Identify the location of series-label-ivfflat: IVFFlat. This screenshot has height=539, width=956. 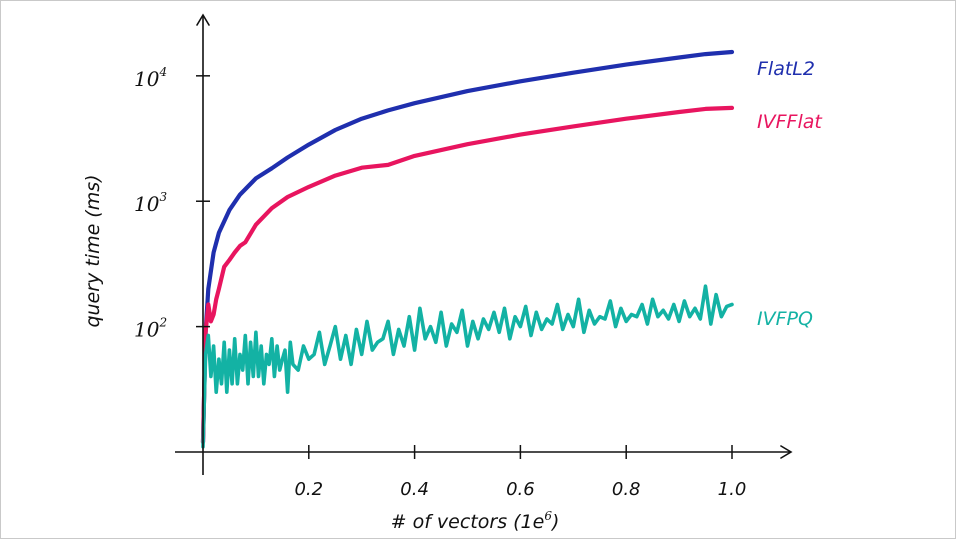
(790, 122).